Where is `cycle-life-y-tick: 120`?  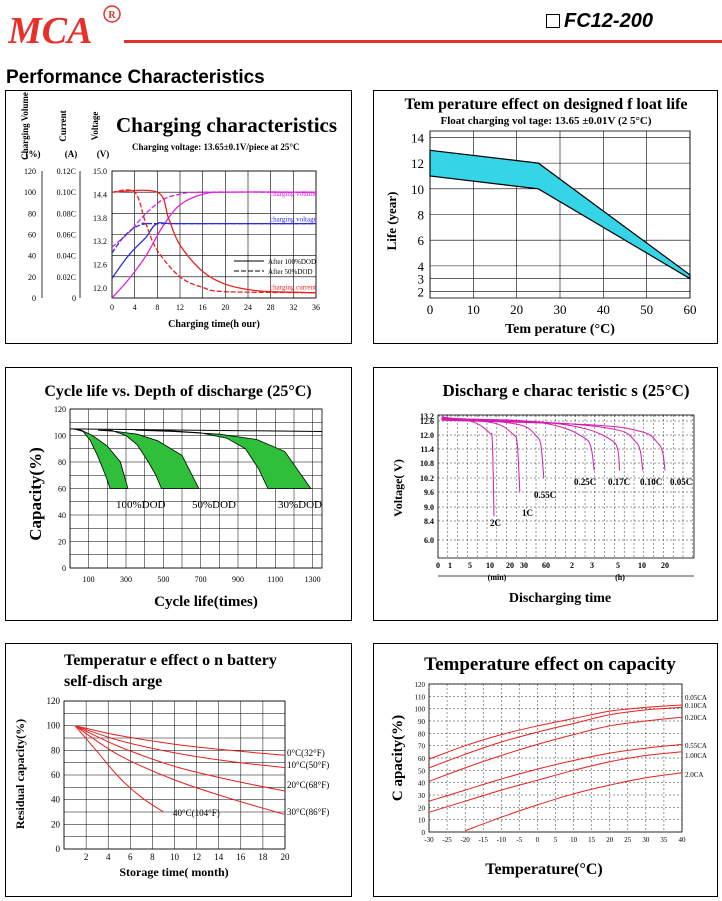
cycle-life-y-tick: 120 is located at coordinates (60, 409).